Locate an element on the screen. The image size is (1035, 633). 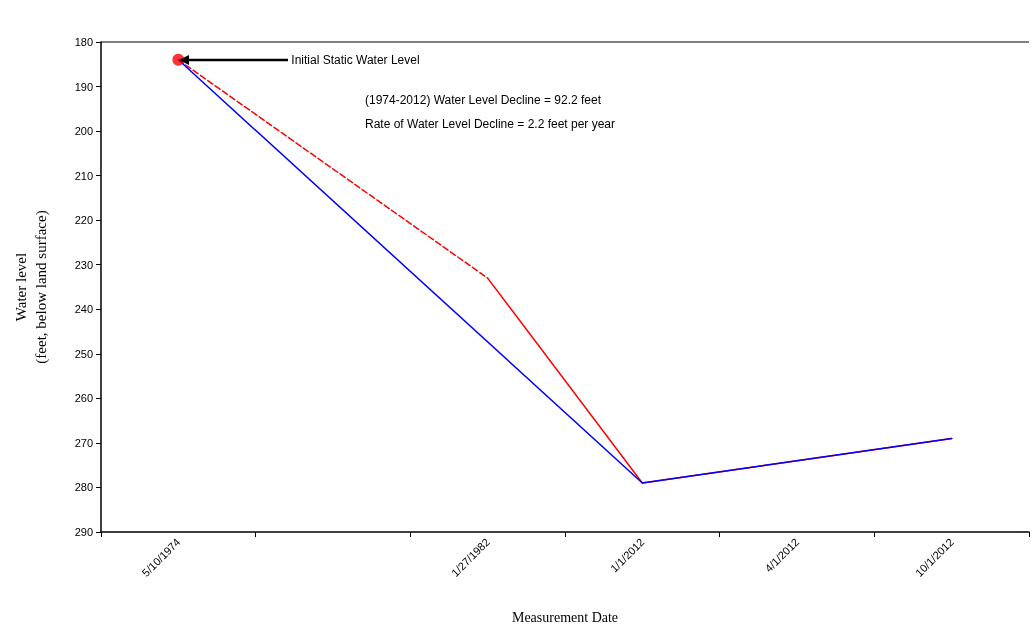
y-tick-label: 240 is located at coordinates (83, 309).